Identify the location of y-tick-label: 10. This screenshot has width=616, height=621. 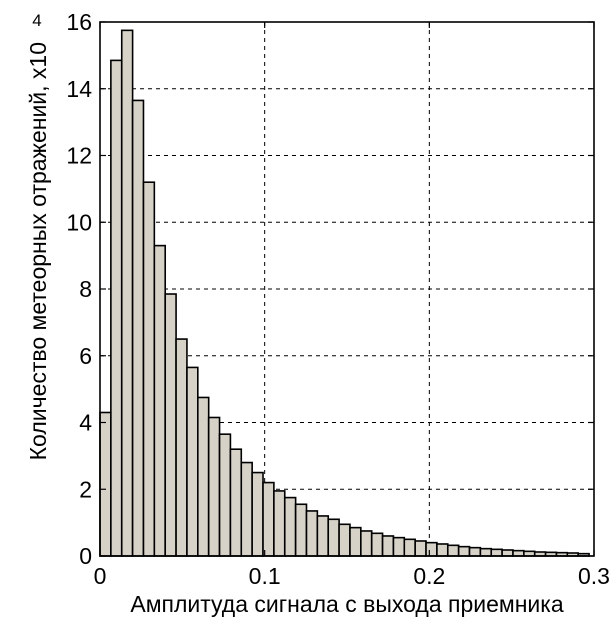
(79, 222).